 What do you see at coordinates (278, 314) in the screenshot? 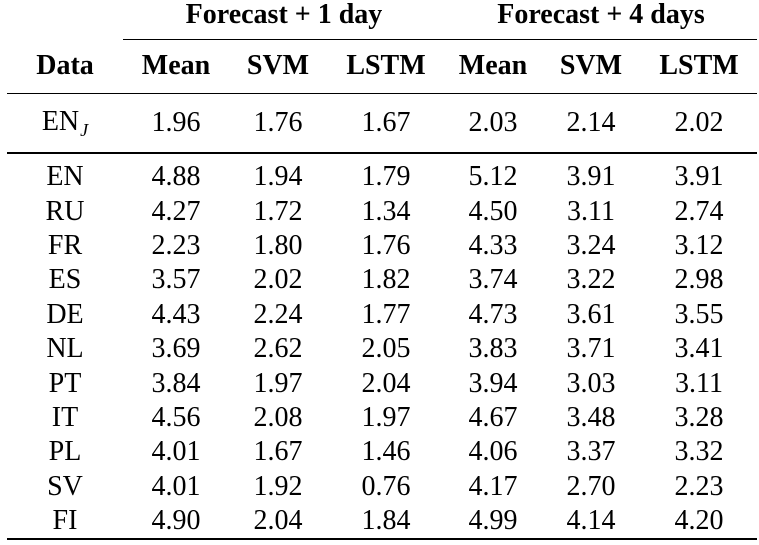
I see `table-cell: 2.24` at bounding box center [278, 314].